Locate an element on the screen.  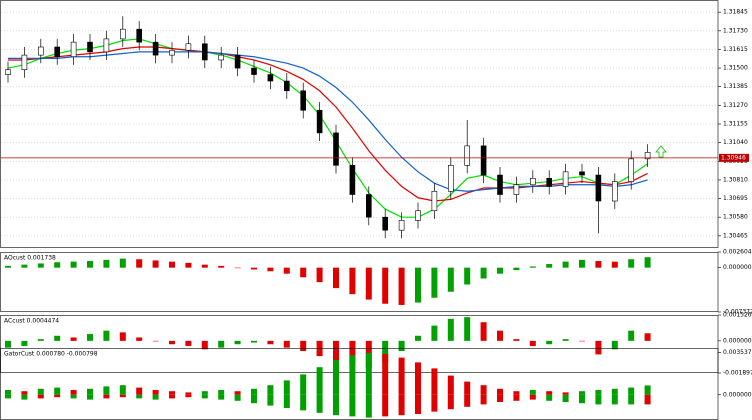
y-tick-label: -0.007372 is located at coordinates (737, 312).